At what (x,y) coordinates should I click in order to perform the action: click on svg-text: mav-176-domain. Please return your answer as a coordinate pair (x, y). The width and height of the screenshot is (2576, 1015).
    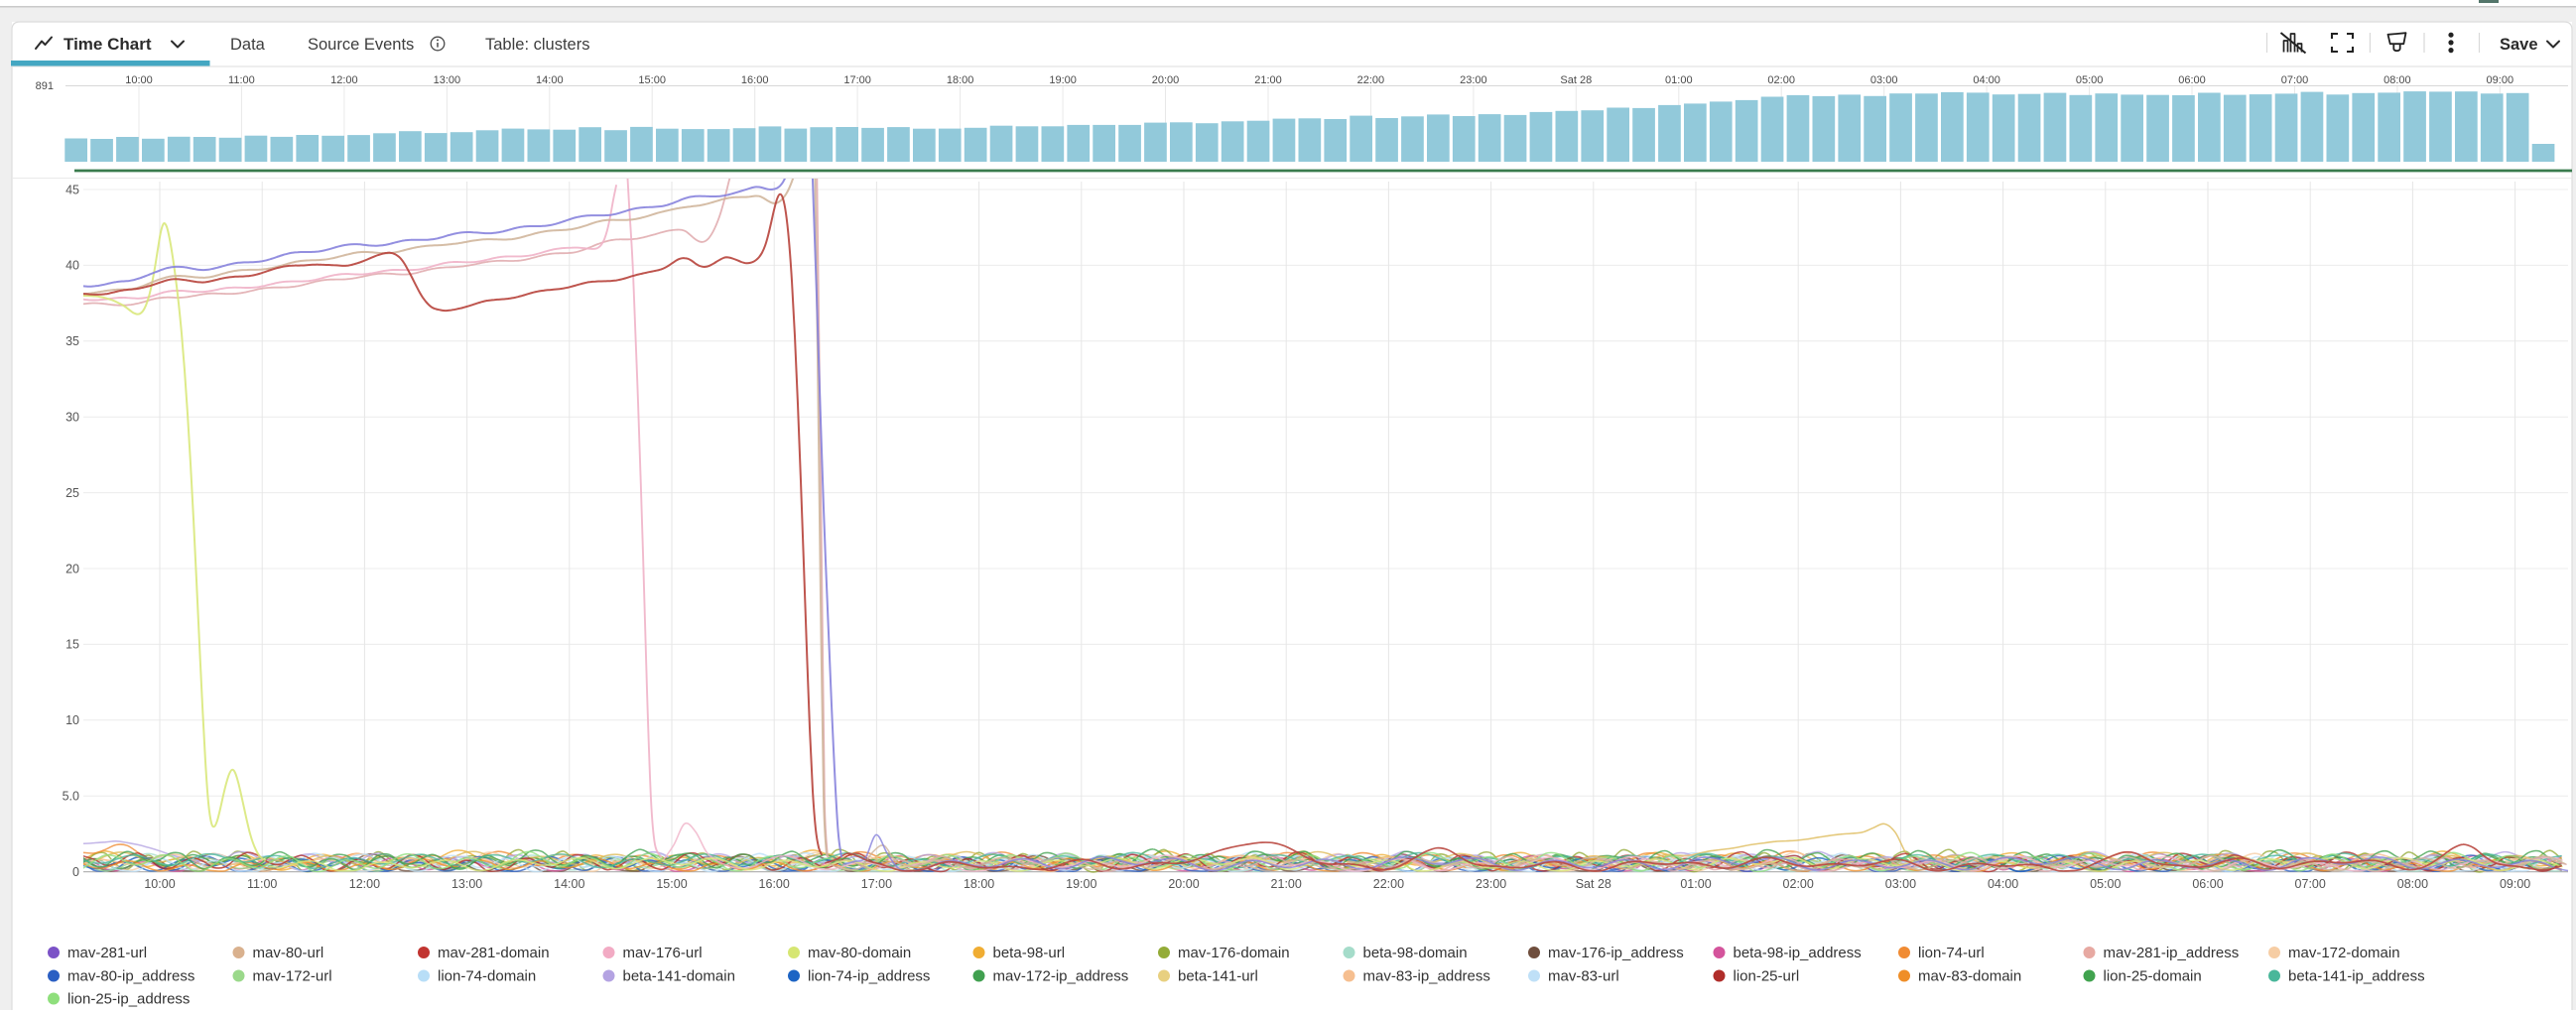
    Looking at the image, I should click on (1234, 953).